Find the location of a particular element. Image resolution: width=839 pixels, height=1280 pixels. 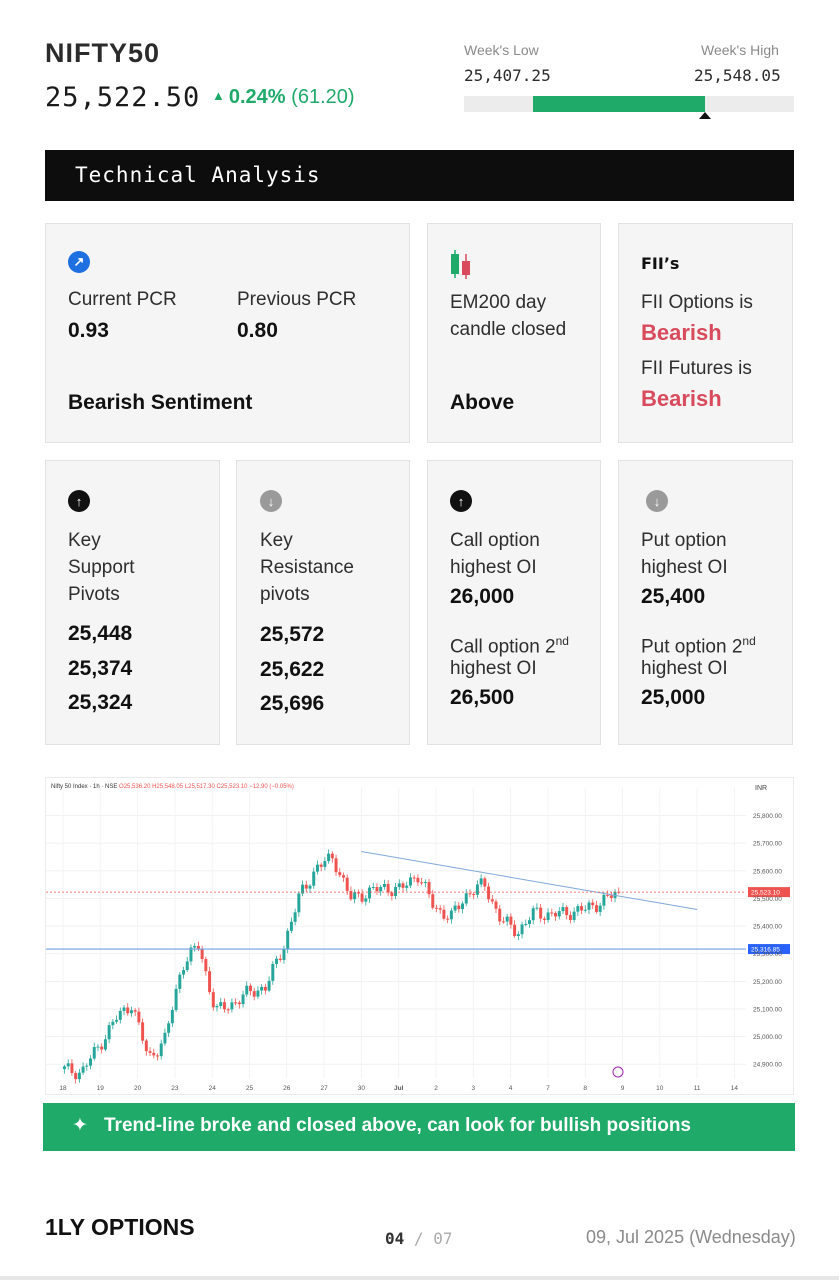

y-tick-label: 25,800.00 is located at coordinates (767, 816).